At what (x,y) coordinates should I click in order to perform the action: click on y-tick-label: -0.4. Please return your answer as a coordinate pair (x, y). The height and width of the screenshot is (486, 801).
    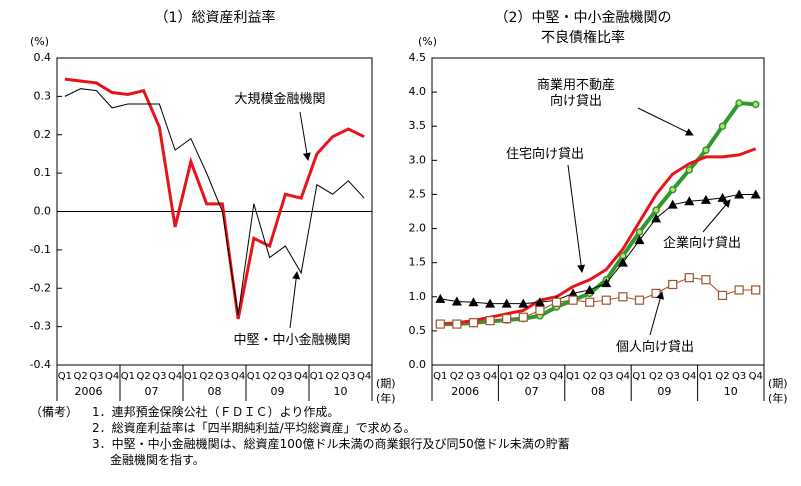
    Looking at the image, I should click on (40, 364).